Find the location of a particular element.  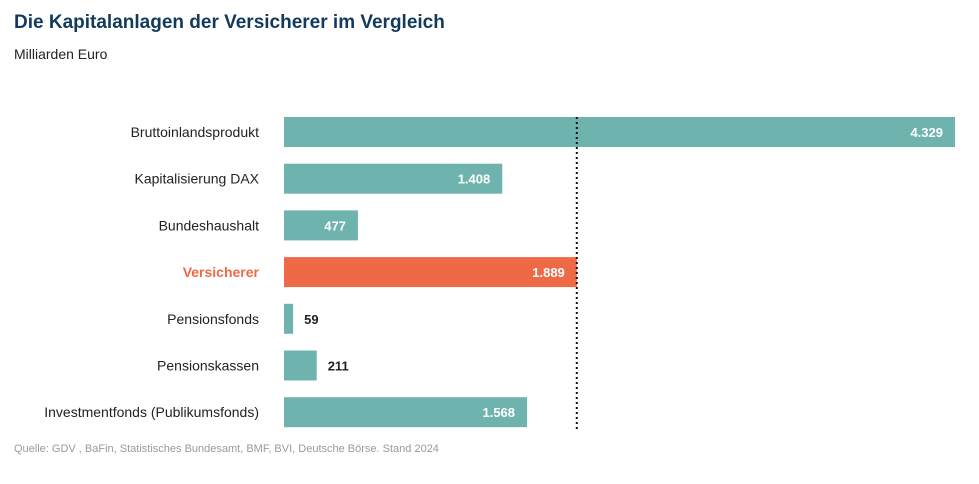

category-label: Bruttoinlandsprodukt is located at coordinates (195, 132).